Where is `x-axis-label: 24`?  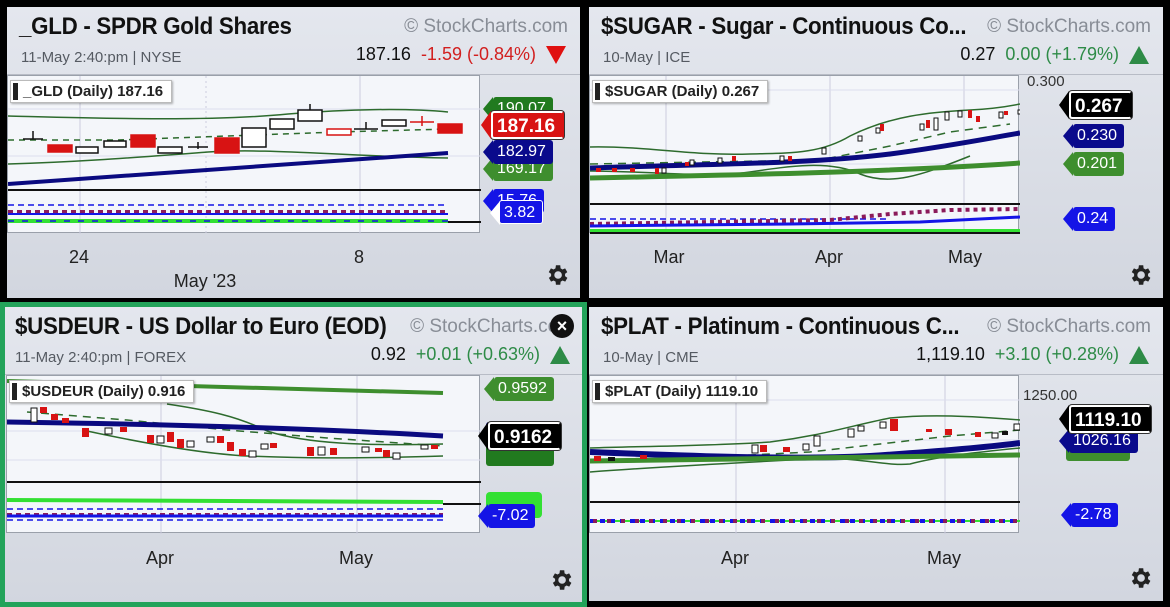
x-axis-label: 24 is located at coordinates (79, 257).